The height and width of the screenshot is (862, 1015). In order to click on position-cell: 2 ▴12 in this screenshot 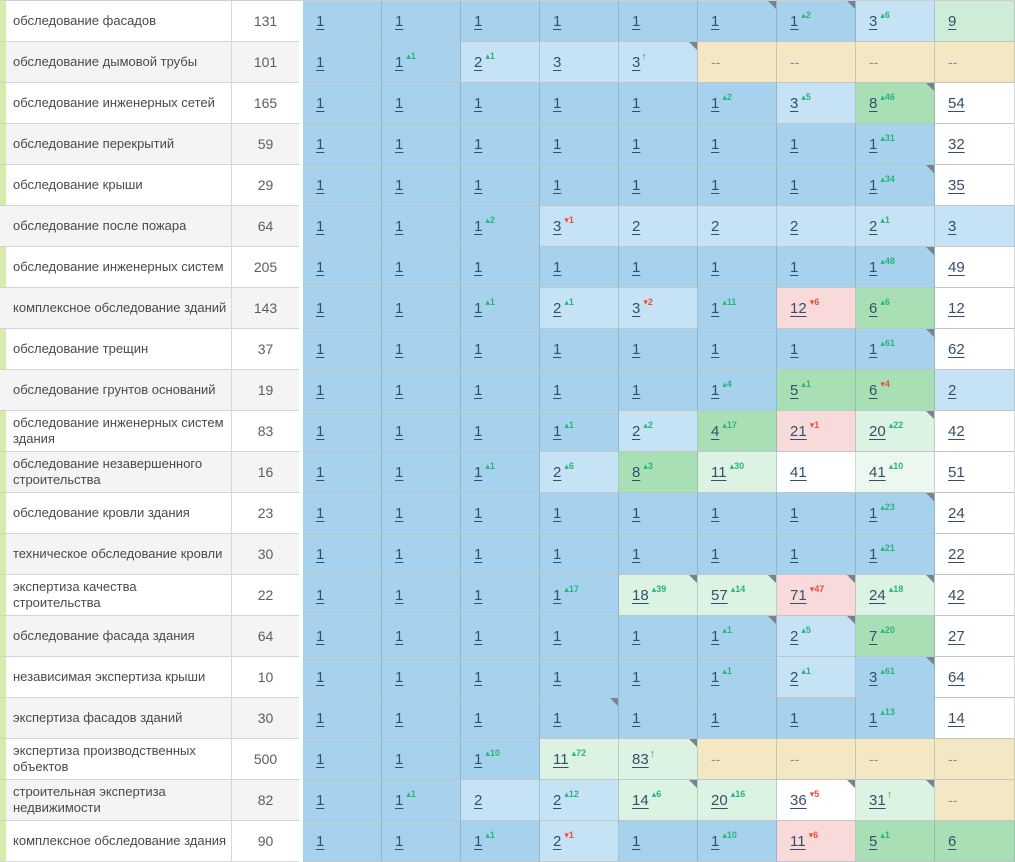, I will do `click(579, 800)`.